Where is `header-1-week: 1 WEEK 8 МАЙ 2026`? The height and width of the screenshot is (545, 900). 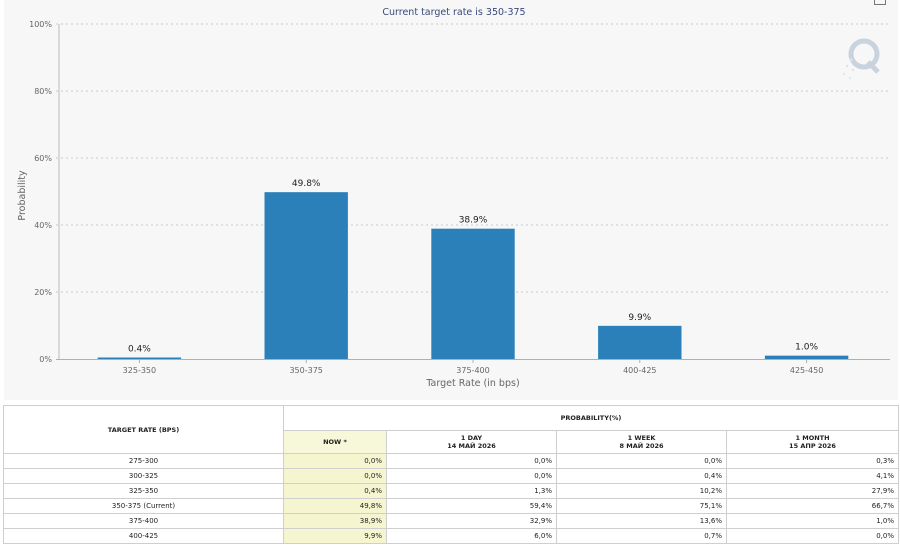 header-1-week: 1 WEEK 8 МАЙ 2026 is located at coordinates (641, 442).